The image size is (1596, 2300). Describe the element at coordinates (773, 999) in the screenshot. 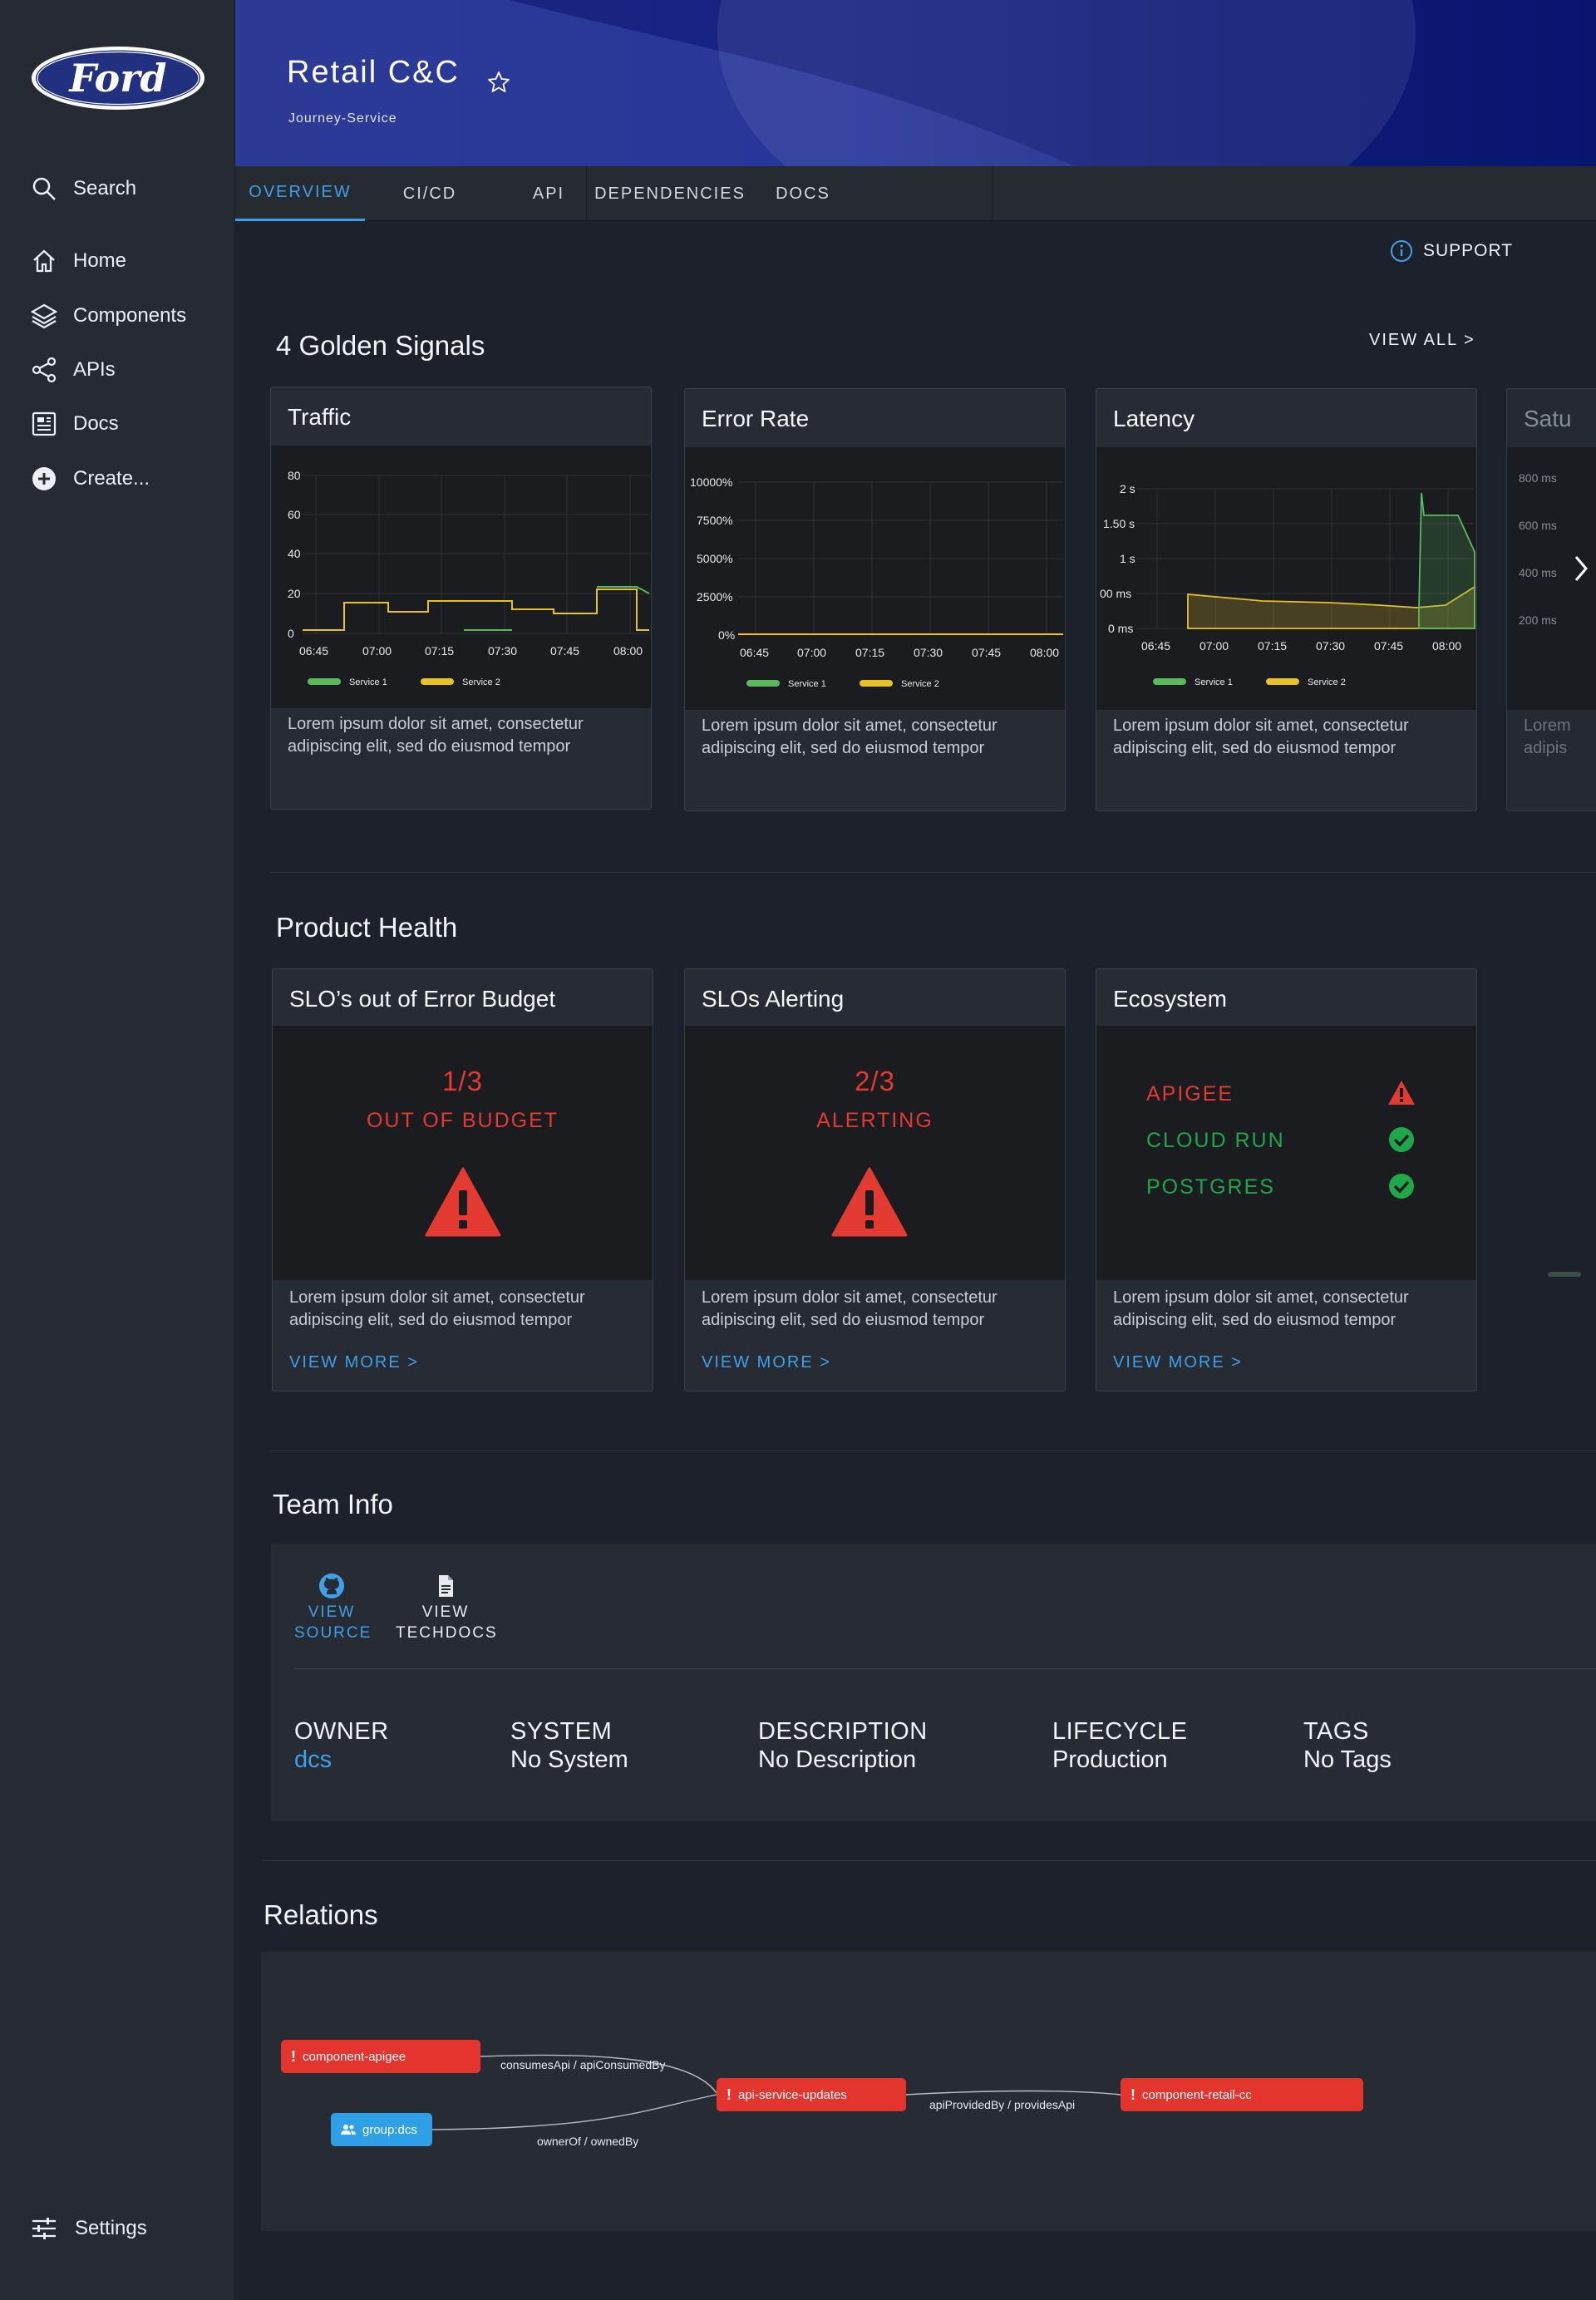

I see `slo-alerting-card-title: SLOs Alerting` at that location.